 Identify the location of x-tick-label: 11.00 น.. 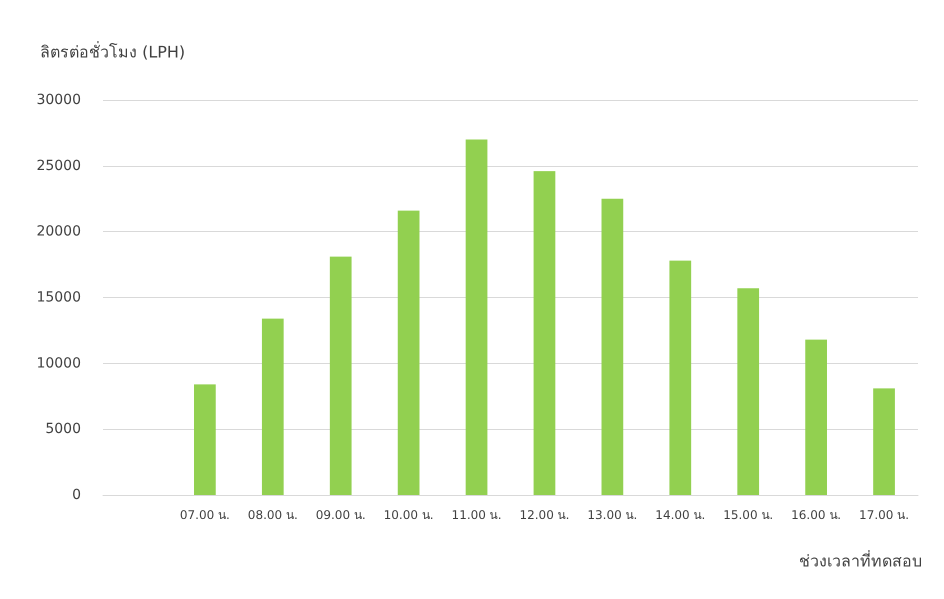
(477, 515).